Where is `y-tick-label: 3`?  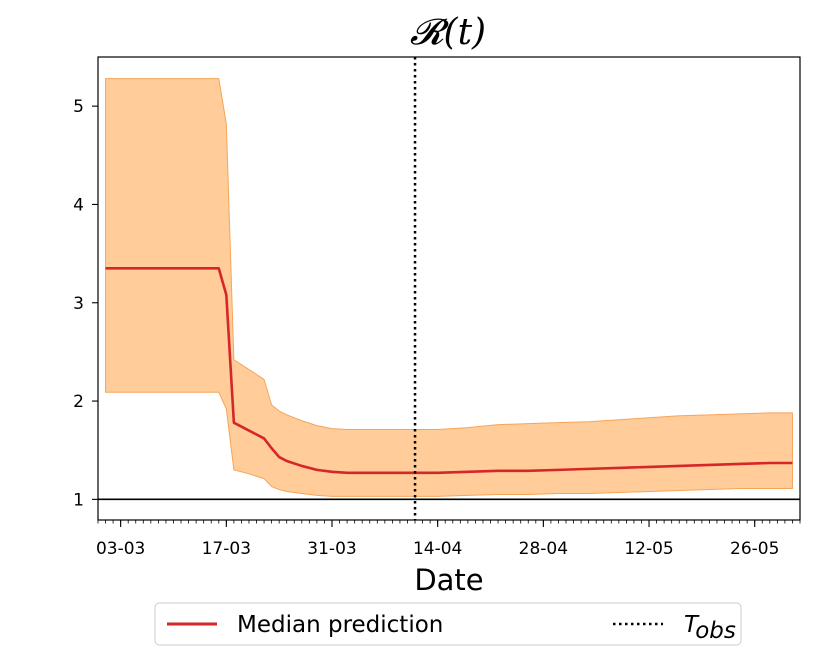 y-tick-label: 3 is located at coordinates (78, 304).